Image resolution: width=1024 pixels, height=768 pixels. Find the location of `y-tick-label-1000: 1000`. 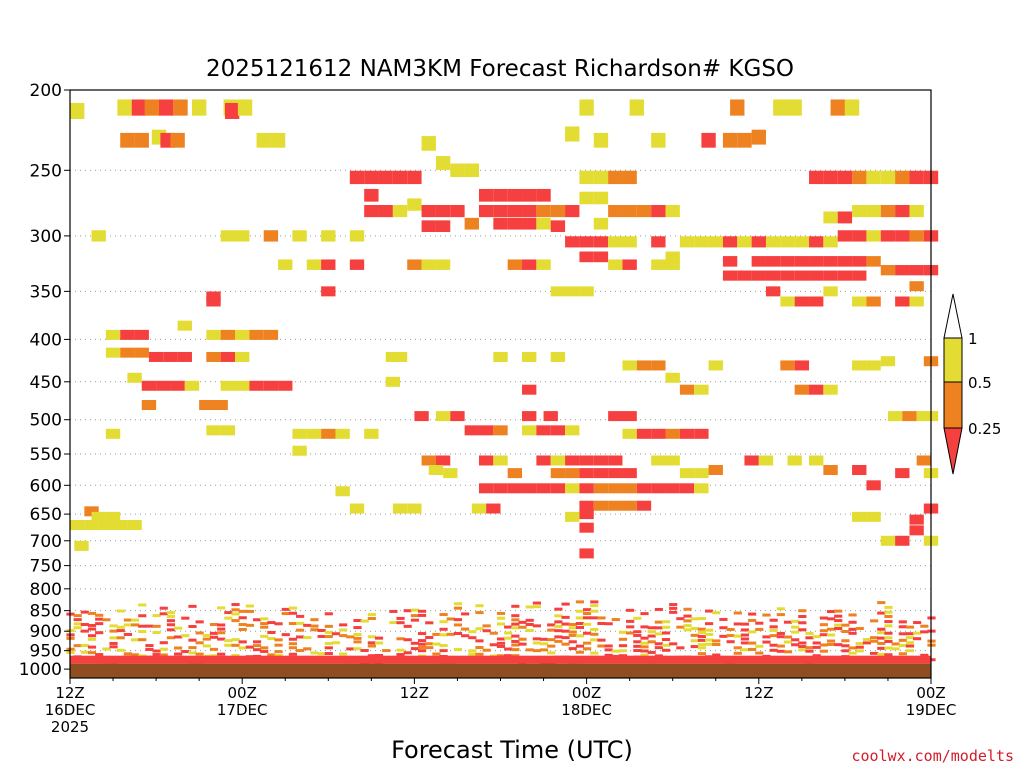

y-tick-label-1000: 1000 is located at coordinates (40, 670).